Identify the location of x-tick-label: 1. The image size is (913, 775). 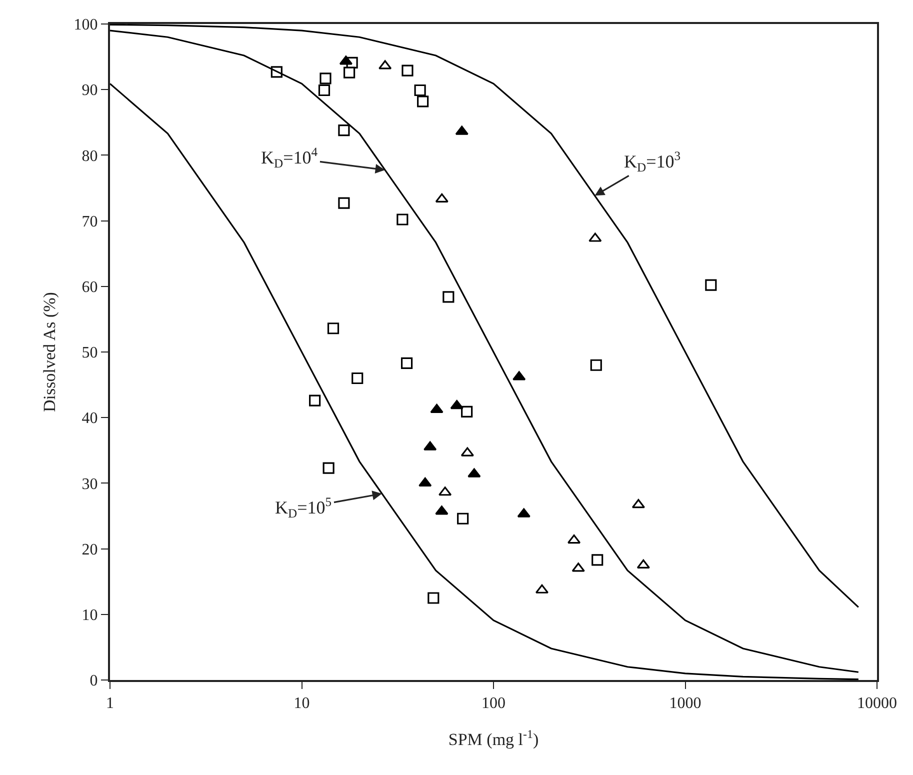
(110, 703).